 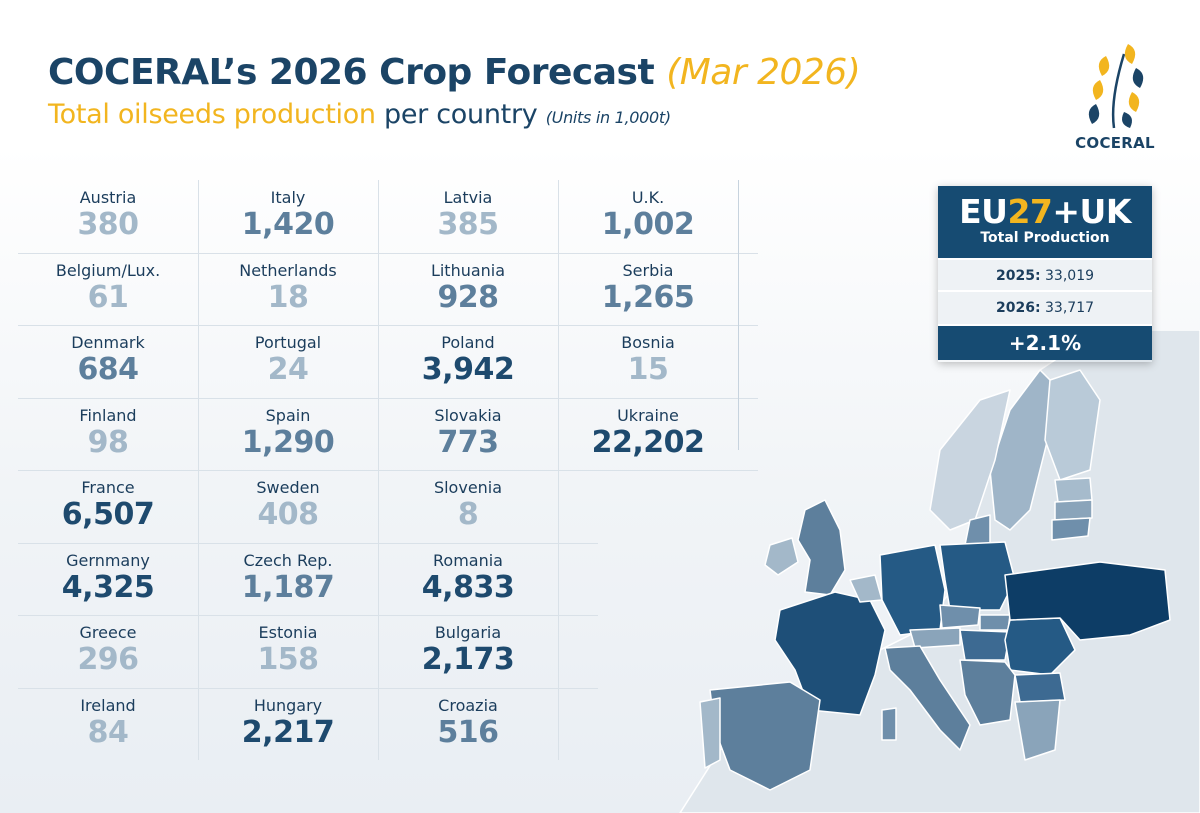 What do you see at coordinates (461, 114) in the screenshot?
I see `subtitle-rest: per country` at bounding box center [461, 114].